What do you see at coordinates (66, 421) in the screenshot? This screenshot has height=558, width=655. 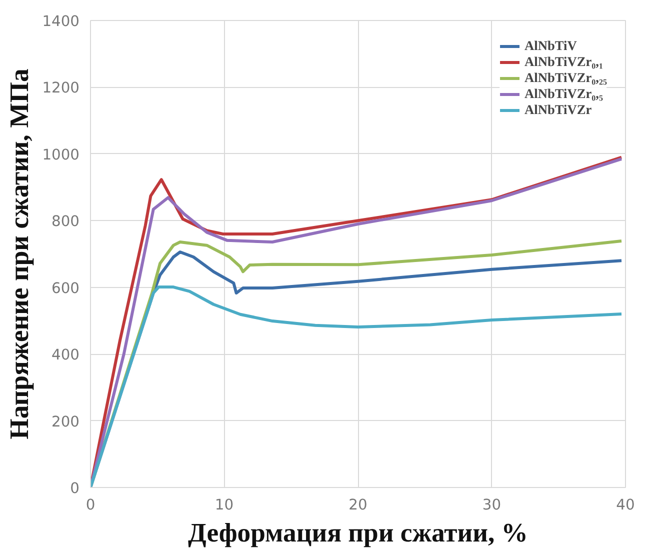 I see `y-tick-label: 200` at bounding box center [66, 421].